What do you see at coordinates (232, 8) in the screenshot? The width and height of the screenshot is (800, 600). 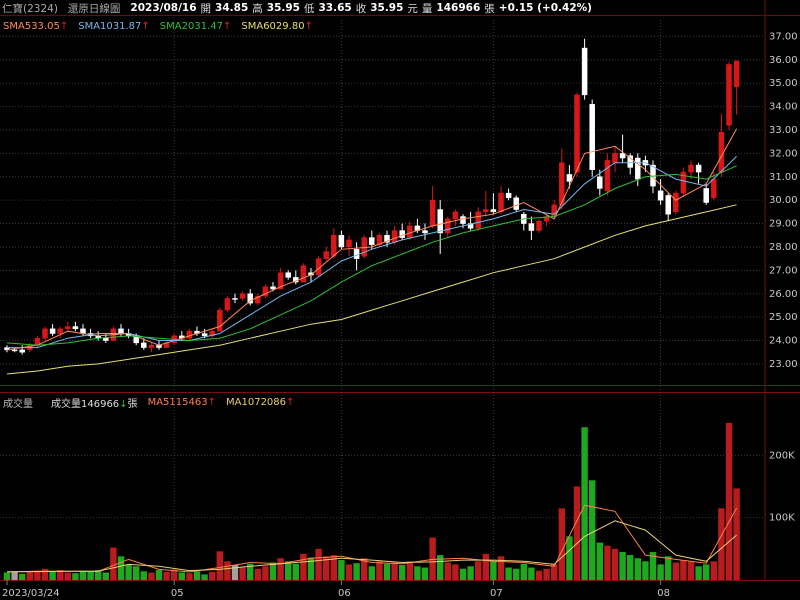 I see `open-value: 34.85` at bounding box center [232, 8].